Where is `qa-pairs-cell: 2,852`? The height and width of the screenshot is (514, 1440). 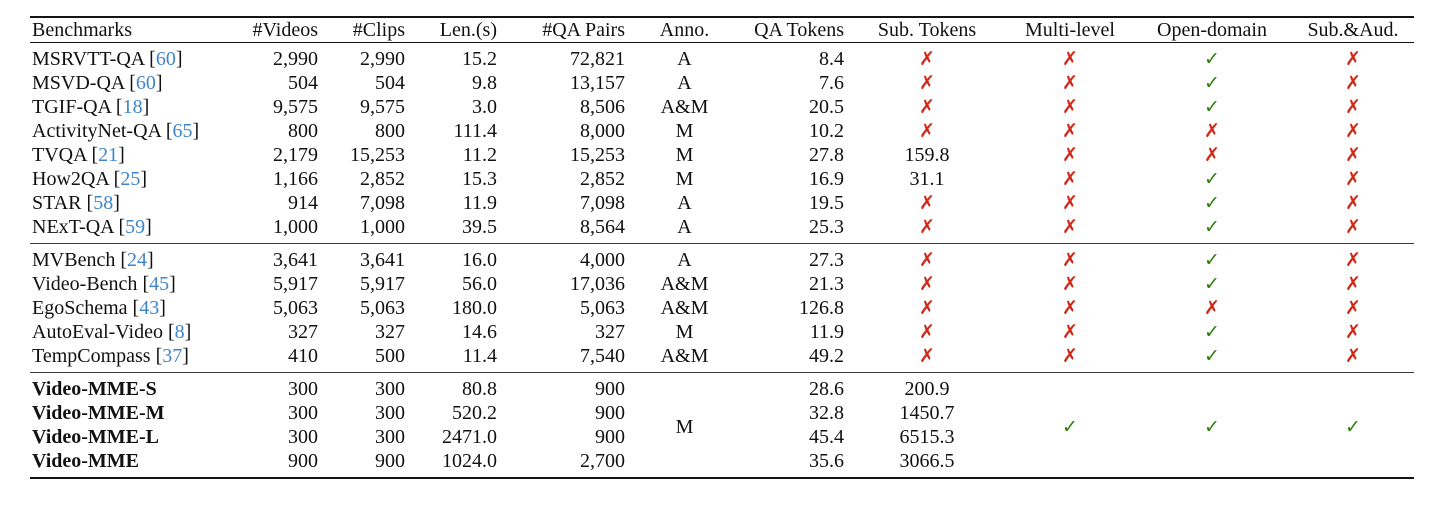 qa-pairs-cell: 2,852 is located at coordinates (602, 179).